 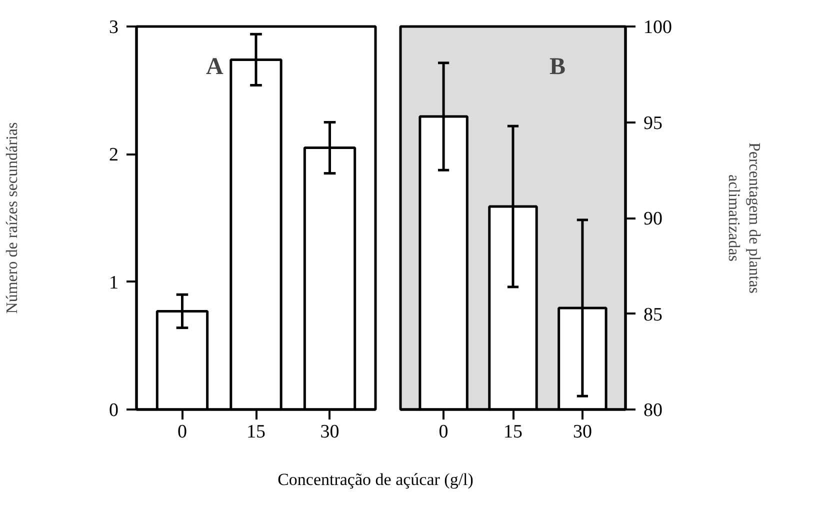 I want to click on y2-tick-label: 85, so click(x=653, y=315).